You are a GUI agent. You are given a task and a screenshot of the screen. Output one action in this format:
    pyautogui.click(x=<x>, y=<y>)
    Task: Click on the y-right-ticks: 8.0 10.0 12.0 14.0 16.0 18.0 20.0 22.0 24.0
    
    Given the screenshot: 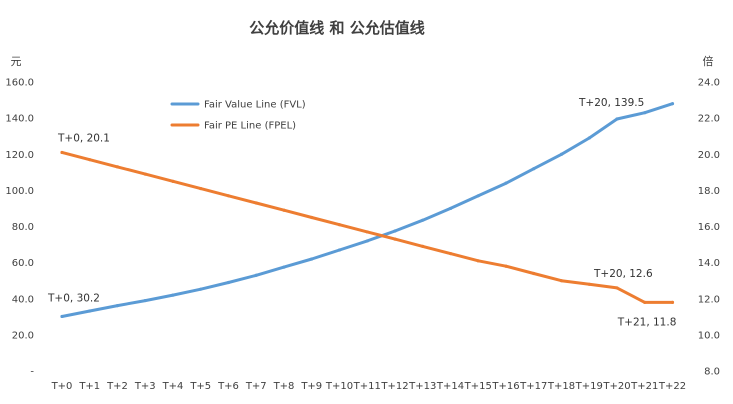 What is the action you would take?
    pyautogui.click(x=709, y=228)
    